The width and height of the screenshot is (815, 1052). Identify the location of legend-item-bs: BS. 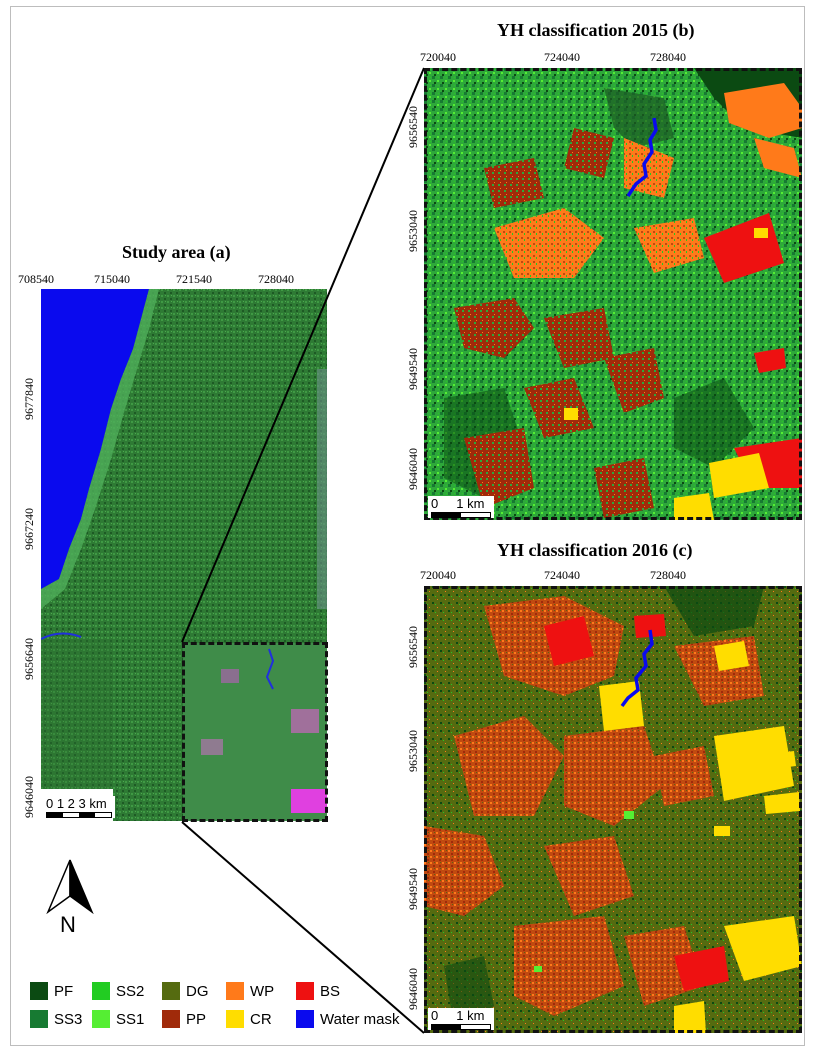
(318, 991).